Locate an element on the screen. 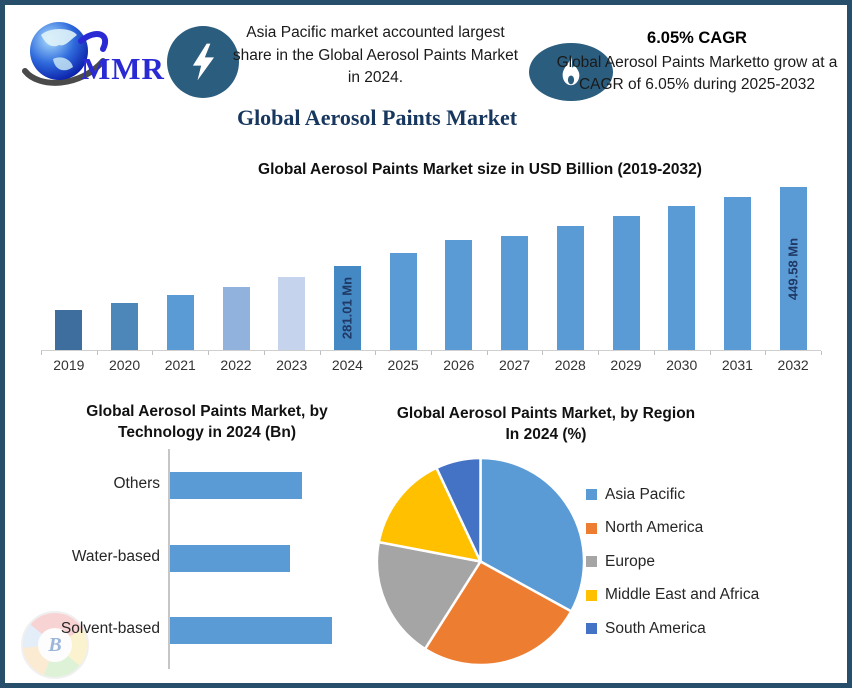 This screenshot has height=688, width=852. tech-bar-others is located at coordinates (236, 485).